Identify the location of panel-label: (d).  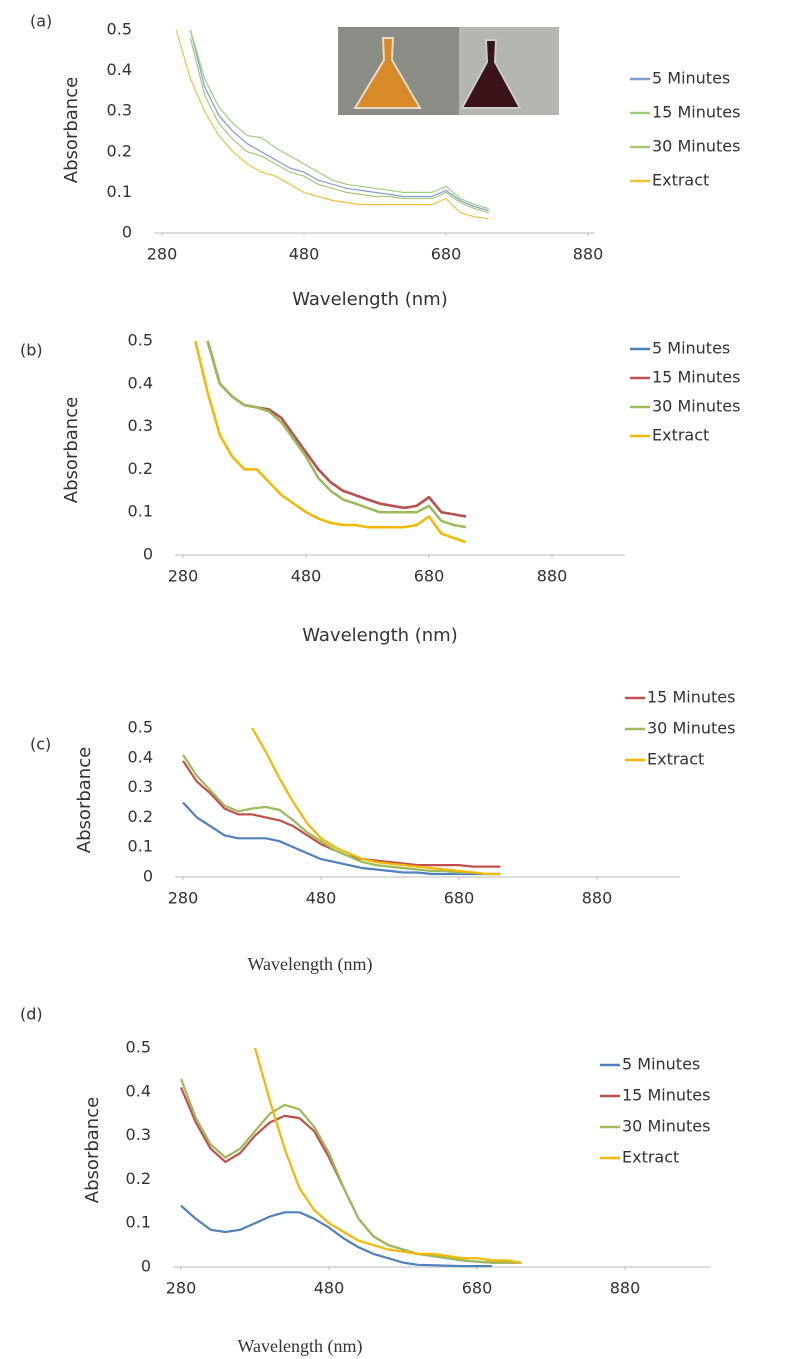
(31, 1014).